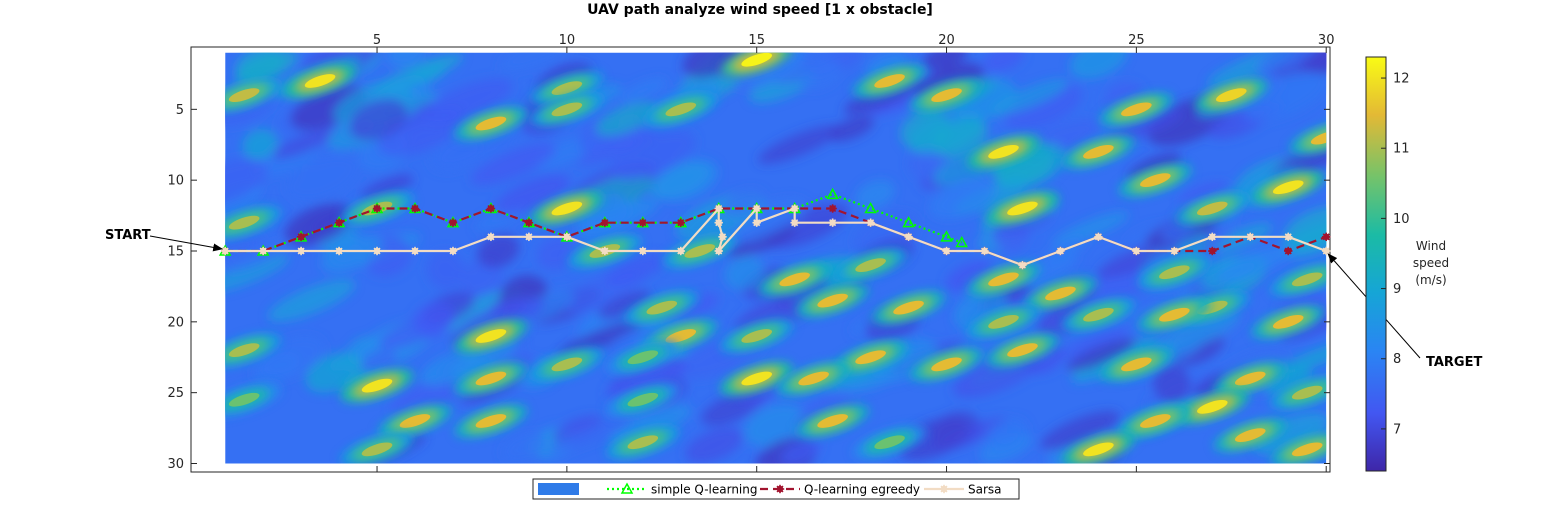  Describe the element at coordinates (1454, 362) in the screenshot. I see `target-annotation-label: TARGET` at that location.